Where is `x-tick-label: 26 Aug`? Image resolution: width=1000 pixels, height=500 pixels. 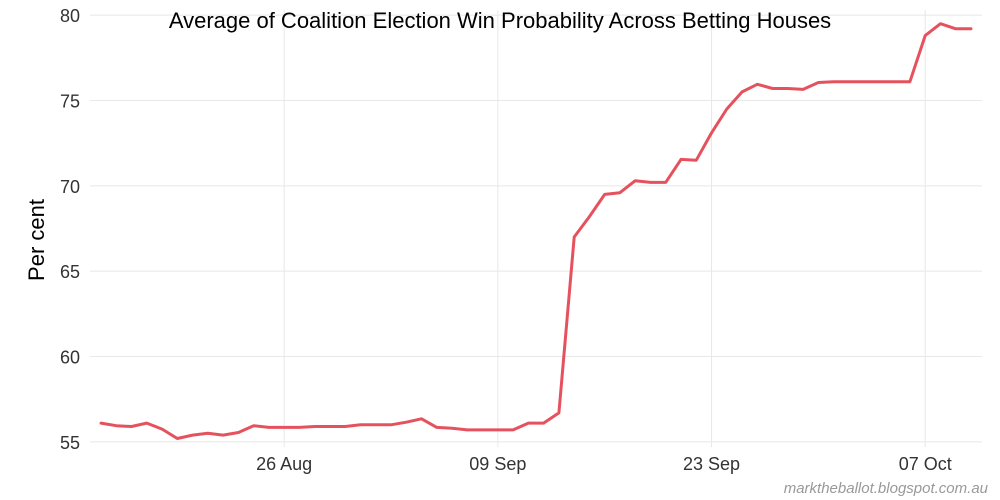 x-tick-label: 26 Aug is located at coordinates (284, 464).